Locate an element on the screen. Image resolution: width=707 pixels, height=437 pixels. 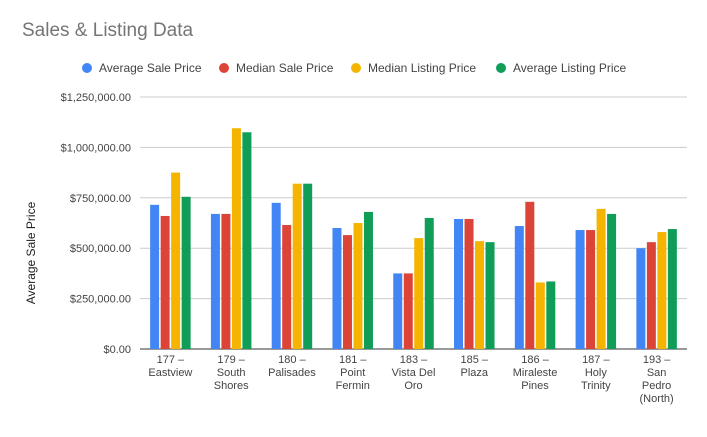
y-axis-title: Average Sale Price is located at coordinates (31, 252).